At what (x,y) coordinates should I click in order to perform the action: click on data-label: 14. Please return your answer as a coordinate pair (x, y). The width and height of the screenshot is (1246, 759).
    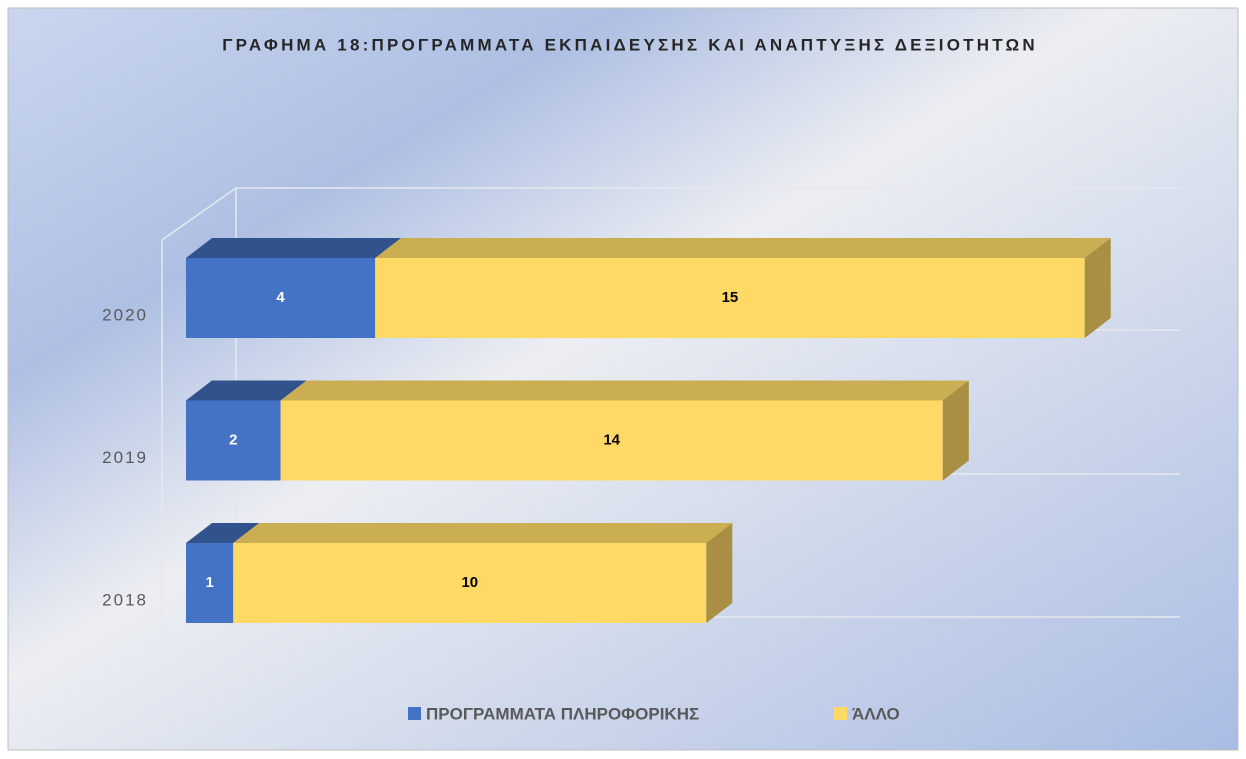
    Looking at the image, I should click on (611, 439).